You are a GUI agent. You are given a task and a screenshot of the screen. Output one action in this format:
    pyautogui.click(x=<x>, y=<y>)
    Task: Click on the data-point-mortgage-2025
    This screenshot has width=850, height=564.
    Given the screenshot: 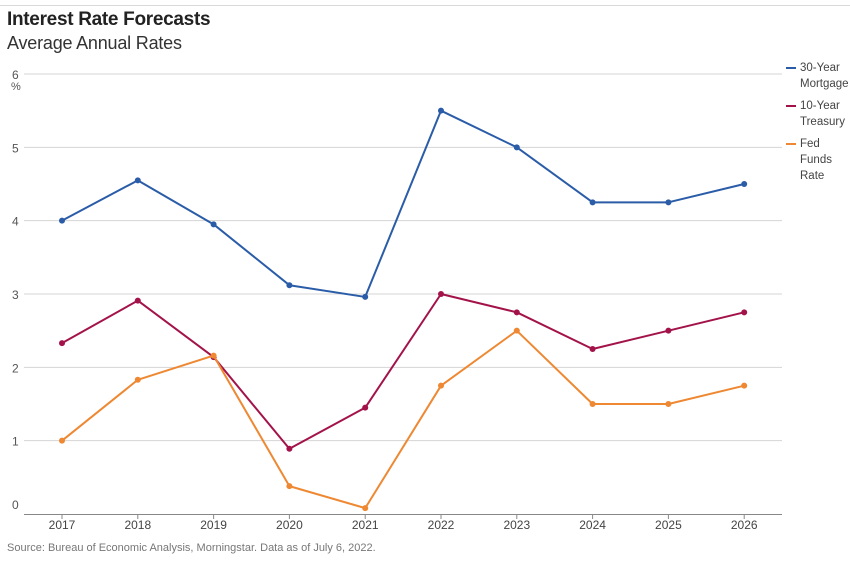 What is the action you would take?
    pyautogui.click(x=668, y=202)
    